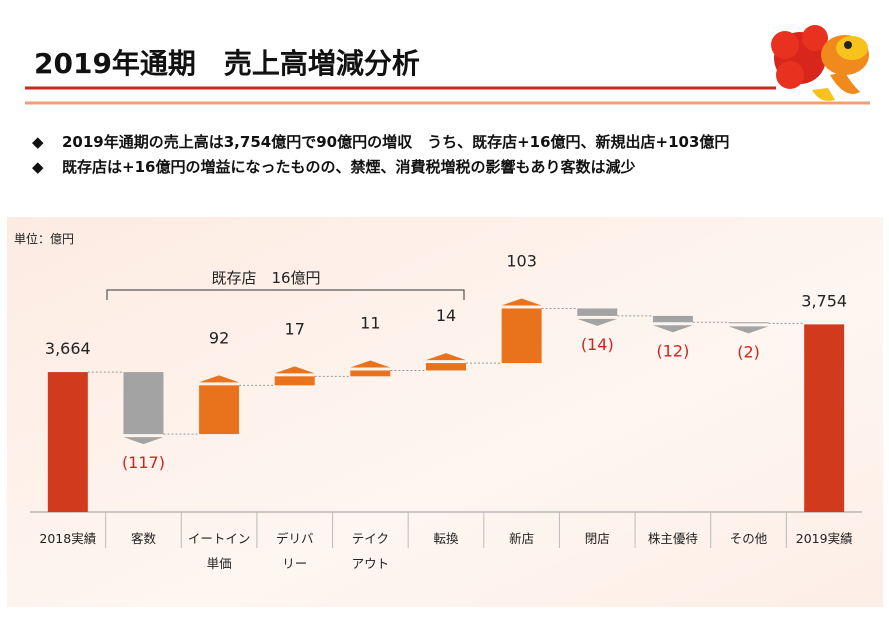 The height and width of the screenshot is (618, 889). Describe the element at coordinates (143, 538) in the screenshot. I see `x-tick-label: 客数` at that location.